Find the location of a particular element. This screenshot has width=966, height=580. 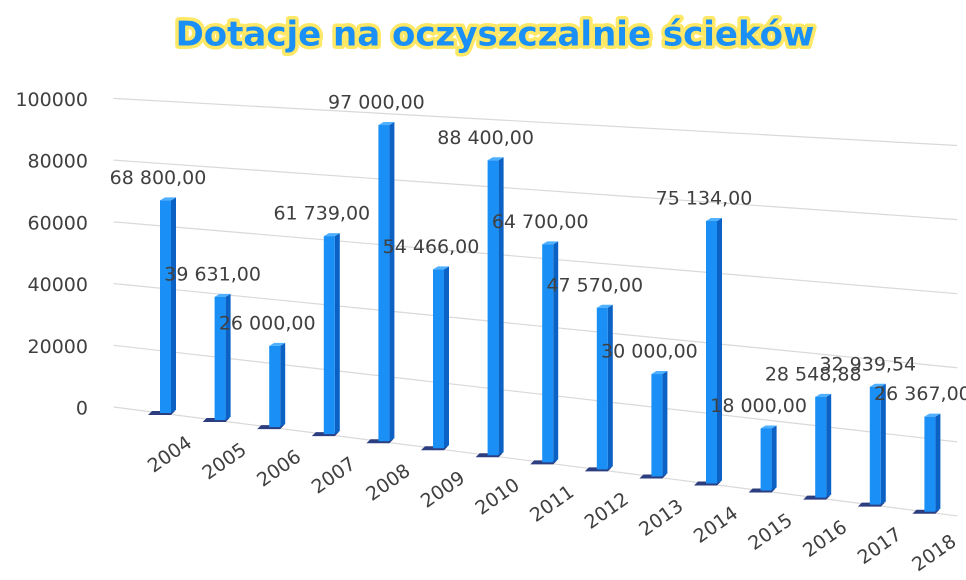

value-label: 18 000,00 is located at coordinates (758, 406).